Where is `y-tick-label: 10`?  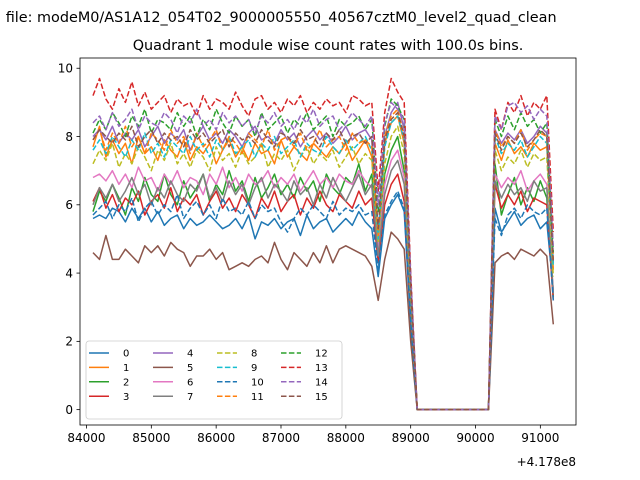
y-tick-label: 10 is located at coordinates (65, 69).